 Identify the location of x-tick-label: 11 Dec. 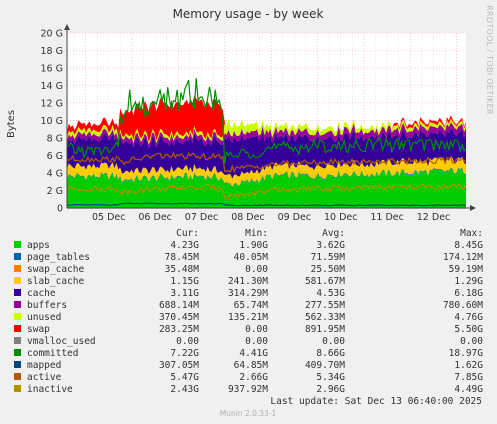
(387, 217).